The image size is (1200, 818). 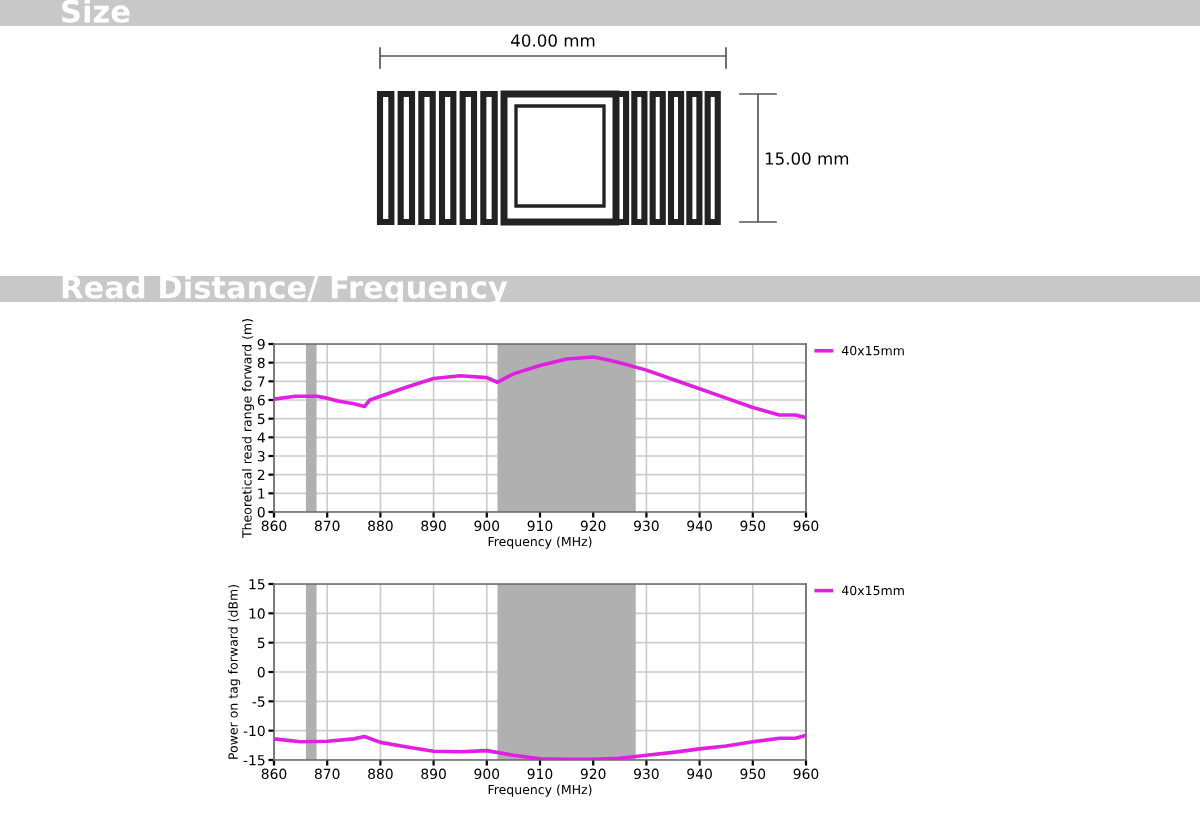 I want to click on text: 40.00 mm, so click(x=553, y=40).